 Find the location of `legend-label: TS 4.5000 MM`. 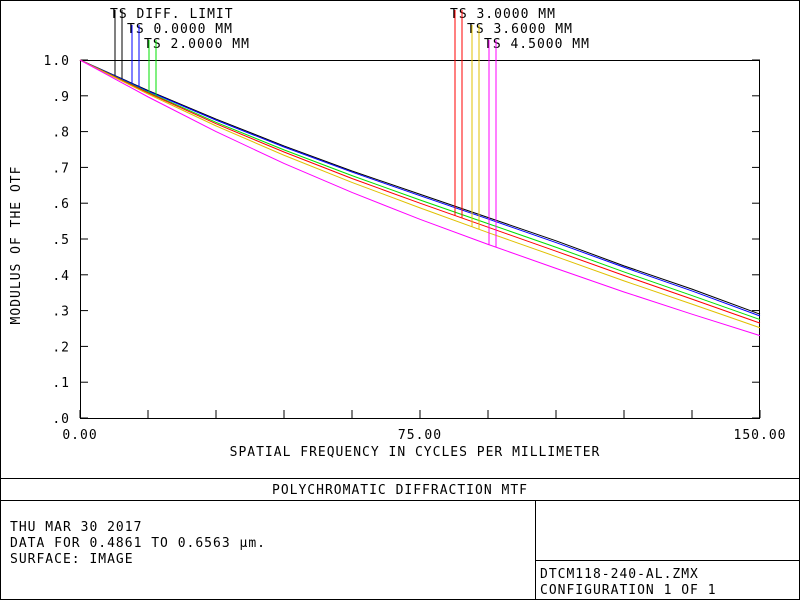

legend-label: TS 4.5000 MM is located at coordinates (537, 44).